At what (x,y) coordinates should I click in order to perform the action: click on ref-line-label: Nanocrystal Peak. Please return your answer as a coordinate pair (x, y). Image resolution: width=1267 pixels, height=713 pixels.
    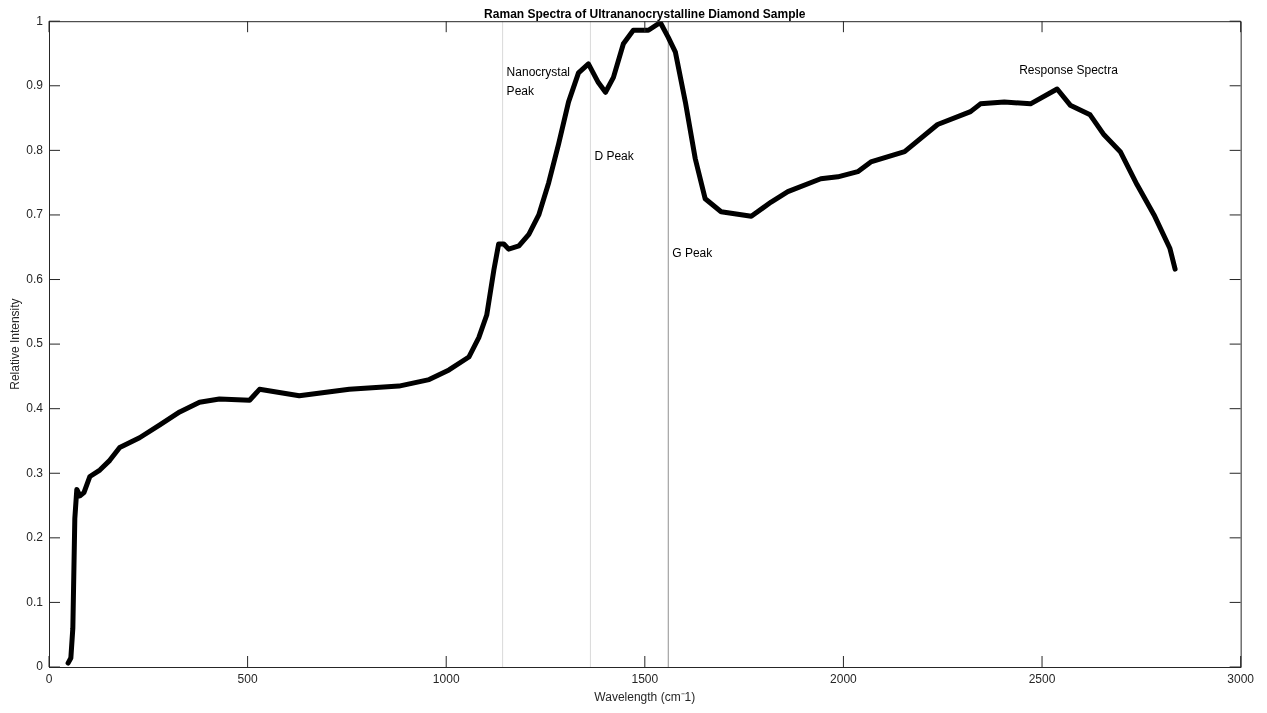
    Looking at the image, I should click on (538, 81).